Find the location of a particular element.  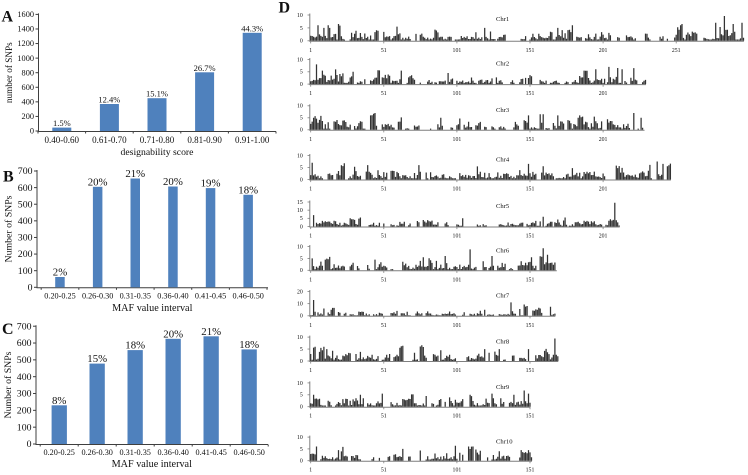

svg-text: Chr6 is located at coordinates (503, 251).